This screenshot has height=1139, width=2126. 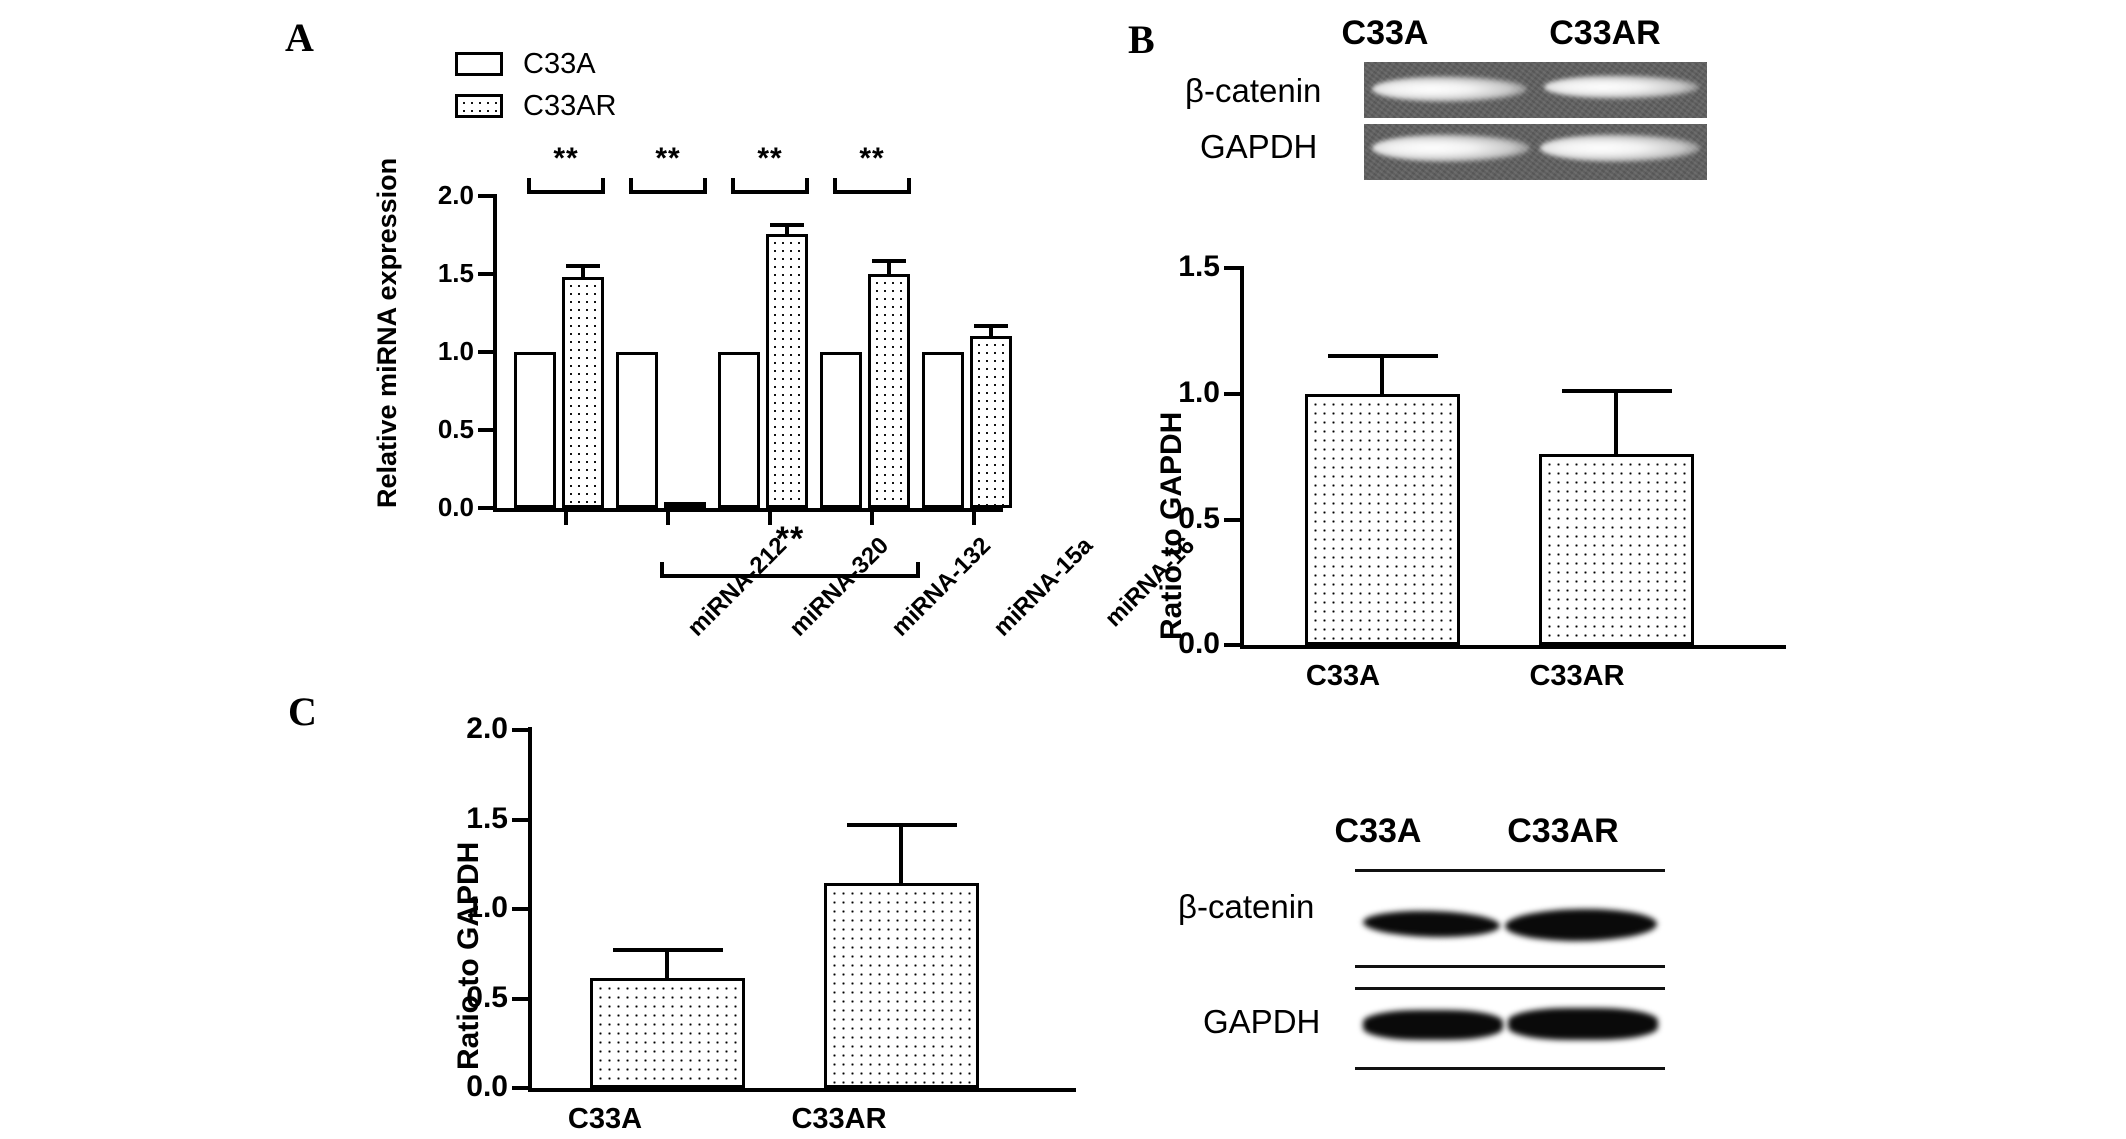 I want to click on panelC-lane-label-c33a: C33A, so click(x=1378, y=831).